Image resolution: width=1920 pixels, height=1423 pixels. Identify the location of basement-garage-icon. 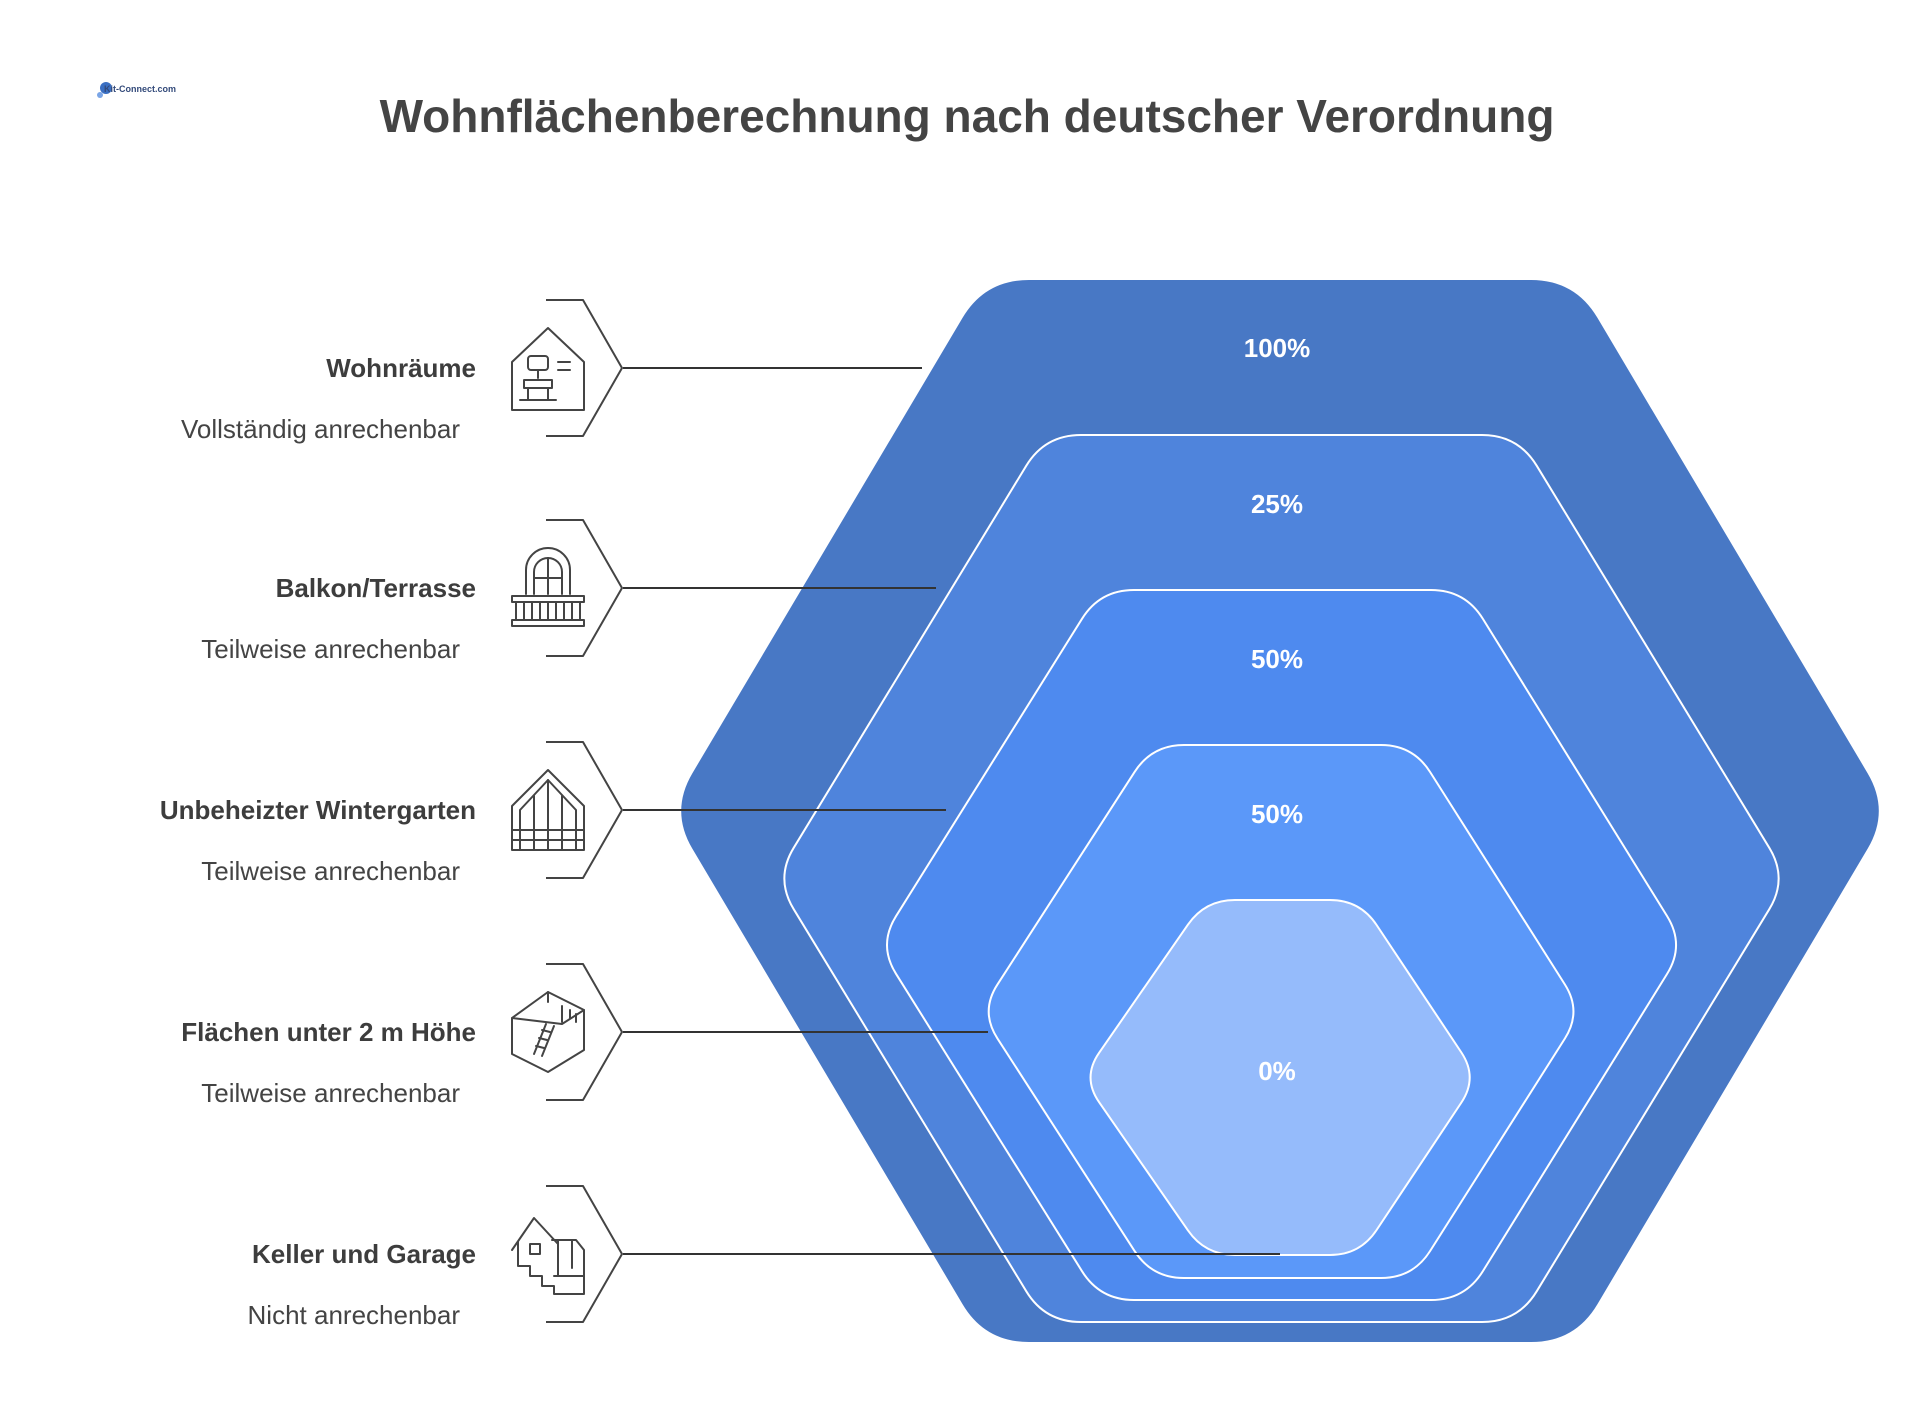
(548, 1256).